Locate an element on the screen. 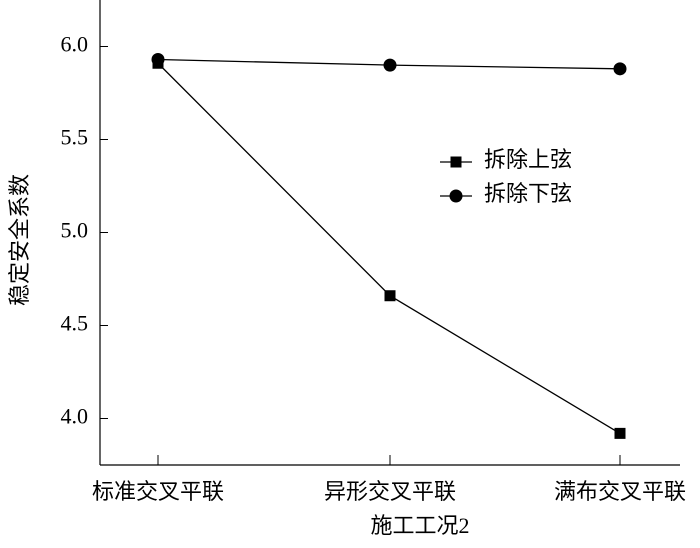 Image resolution: width=700 pixels, height=548 pixels. x-tick-label: 异形交叉平联 is located at coordinates (390, 491).